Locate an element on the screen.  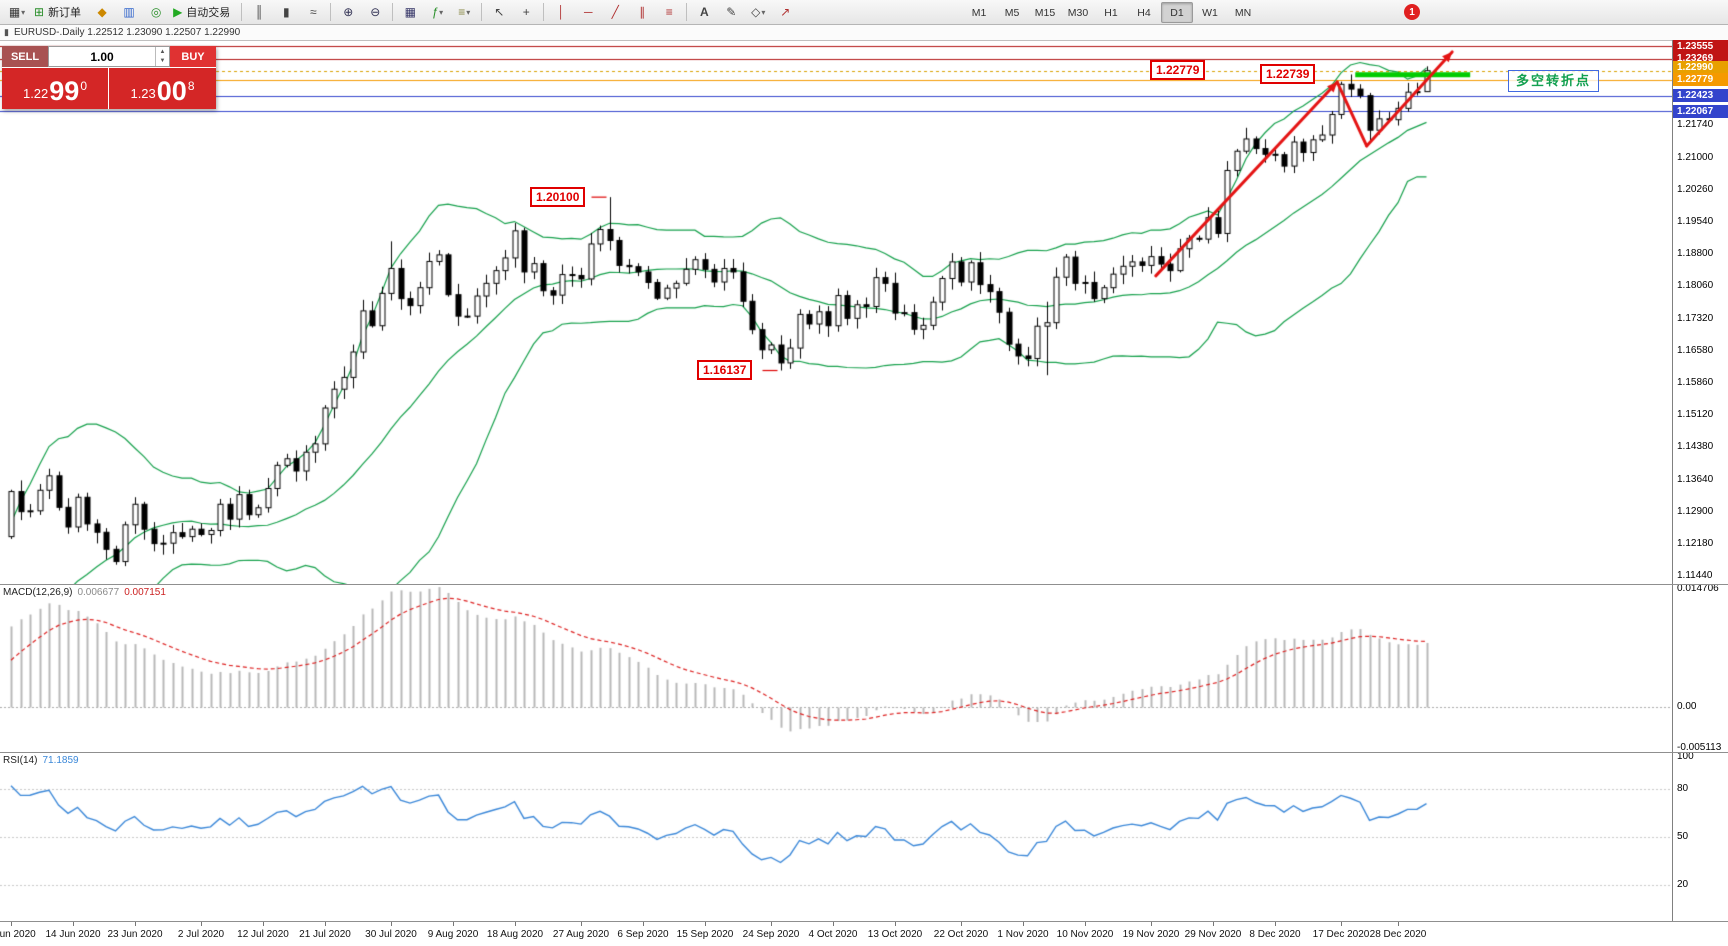
lot-size-input: 1.00 ▲ ▼ is located at coordinates (109, 56).